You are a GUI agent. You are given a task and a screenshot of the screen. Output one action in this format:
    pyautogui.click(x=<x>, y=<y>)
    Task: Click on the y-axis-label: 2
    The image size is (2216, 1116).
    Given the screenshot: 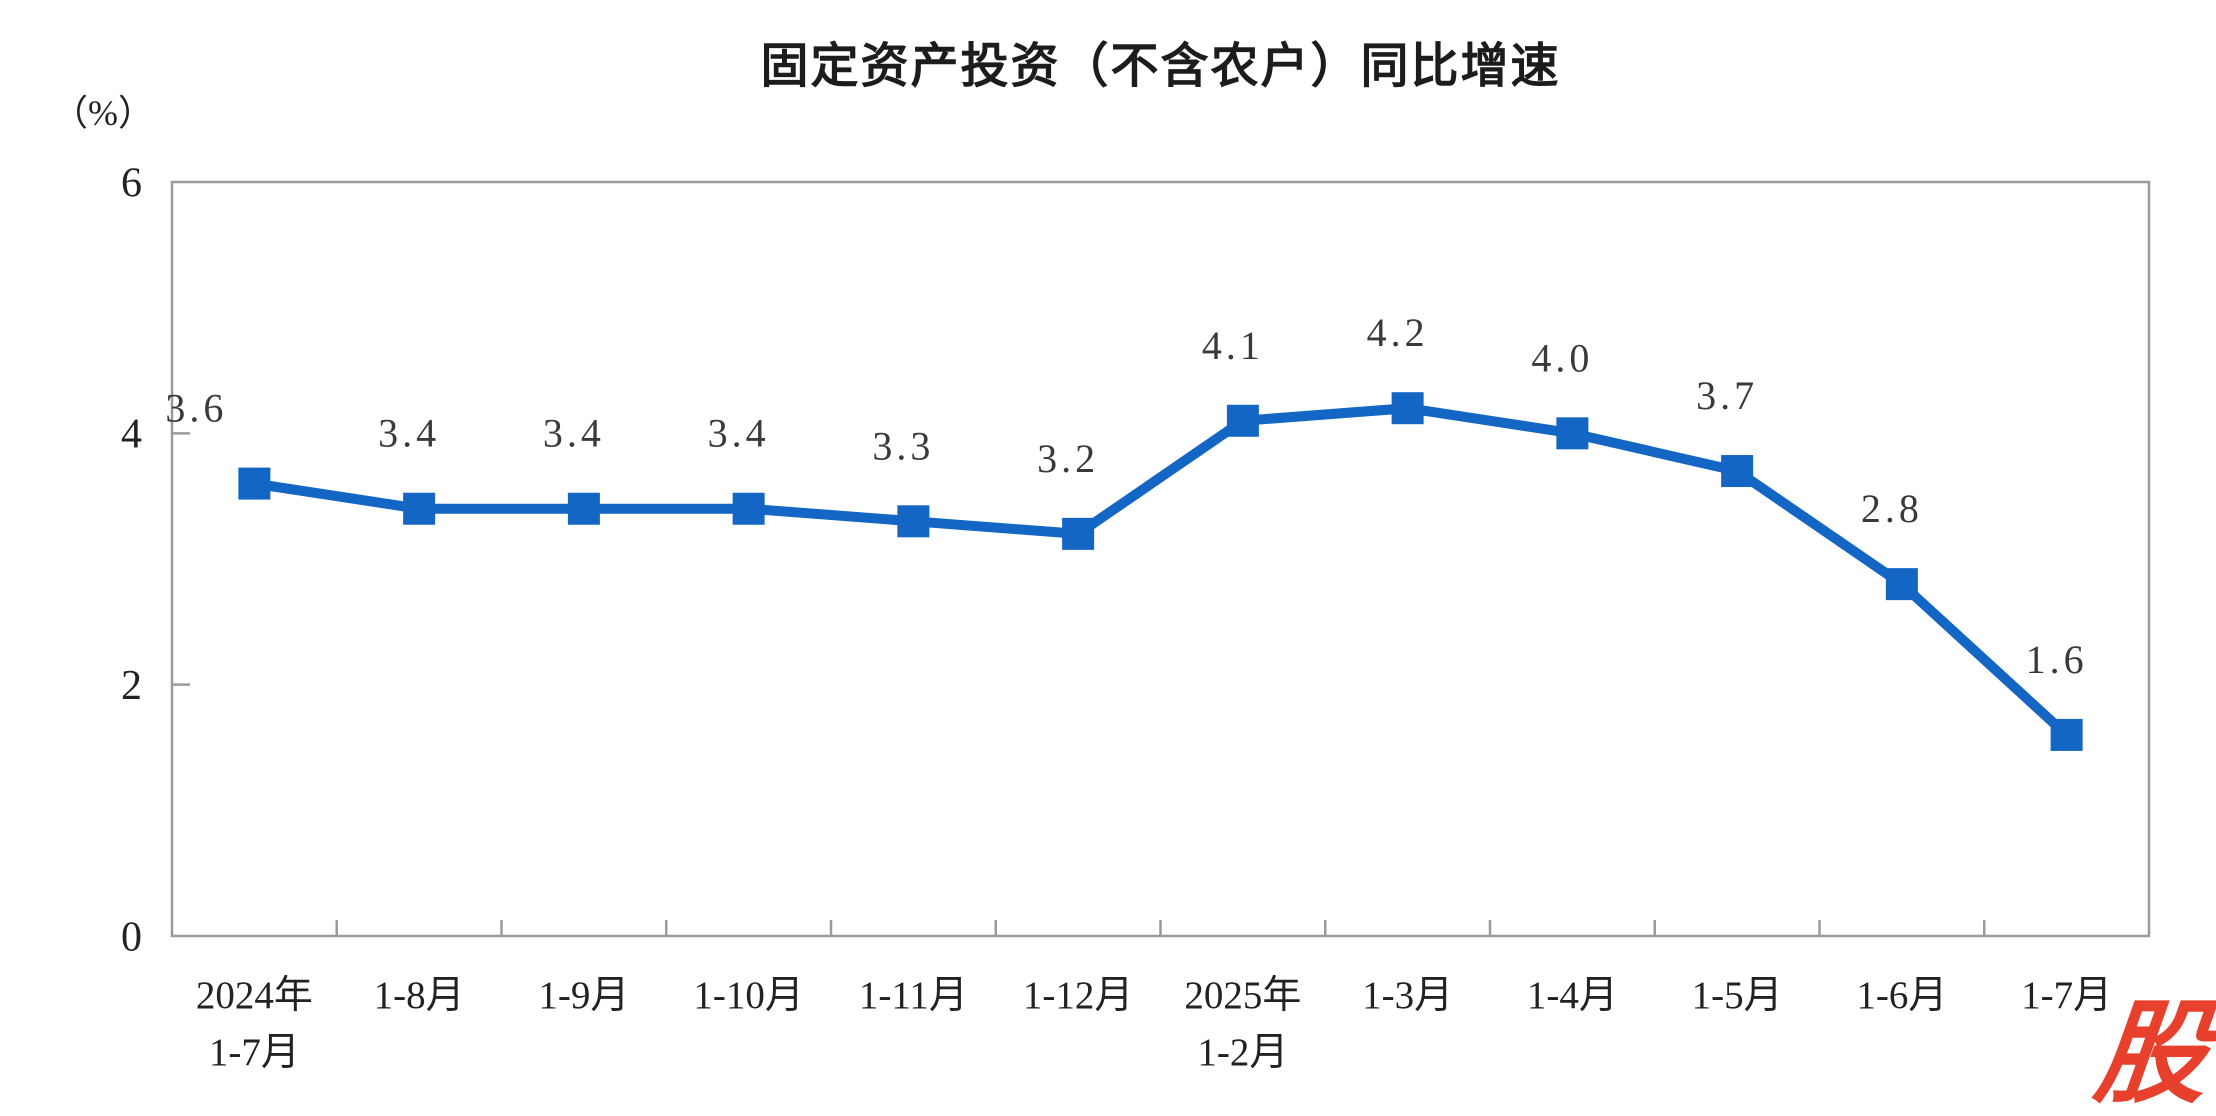 What is the action you would take?
    pyautogui.click(x=131, y=686)
    